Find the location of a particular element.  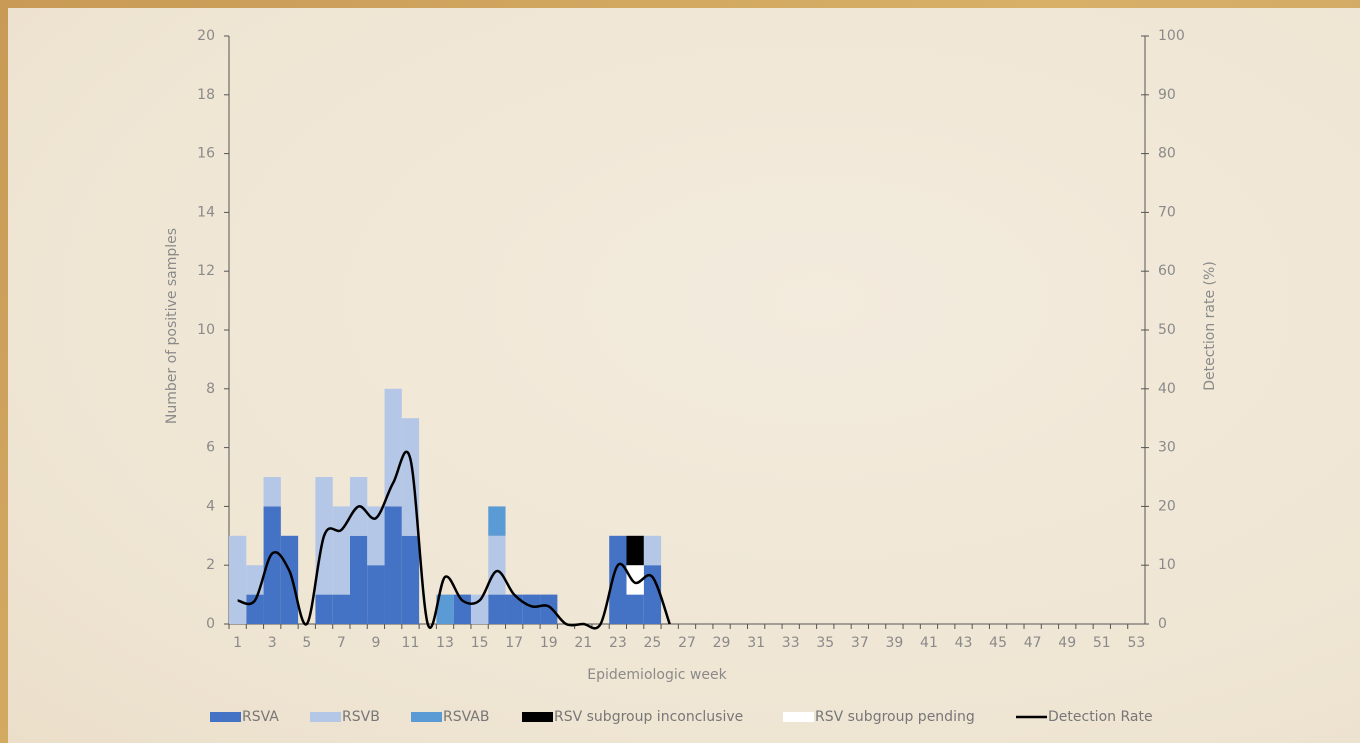

y2-tick-label: 50 is located at coordinates (1167, 330).